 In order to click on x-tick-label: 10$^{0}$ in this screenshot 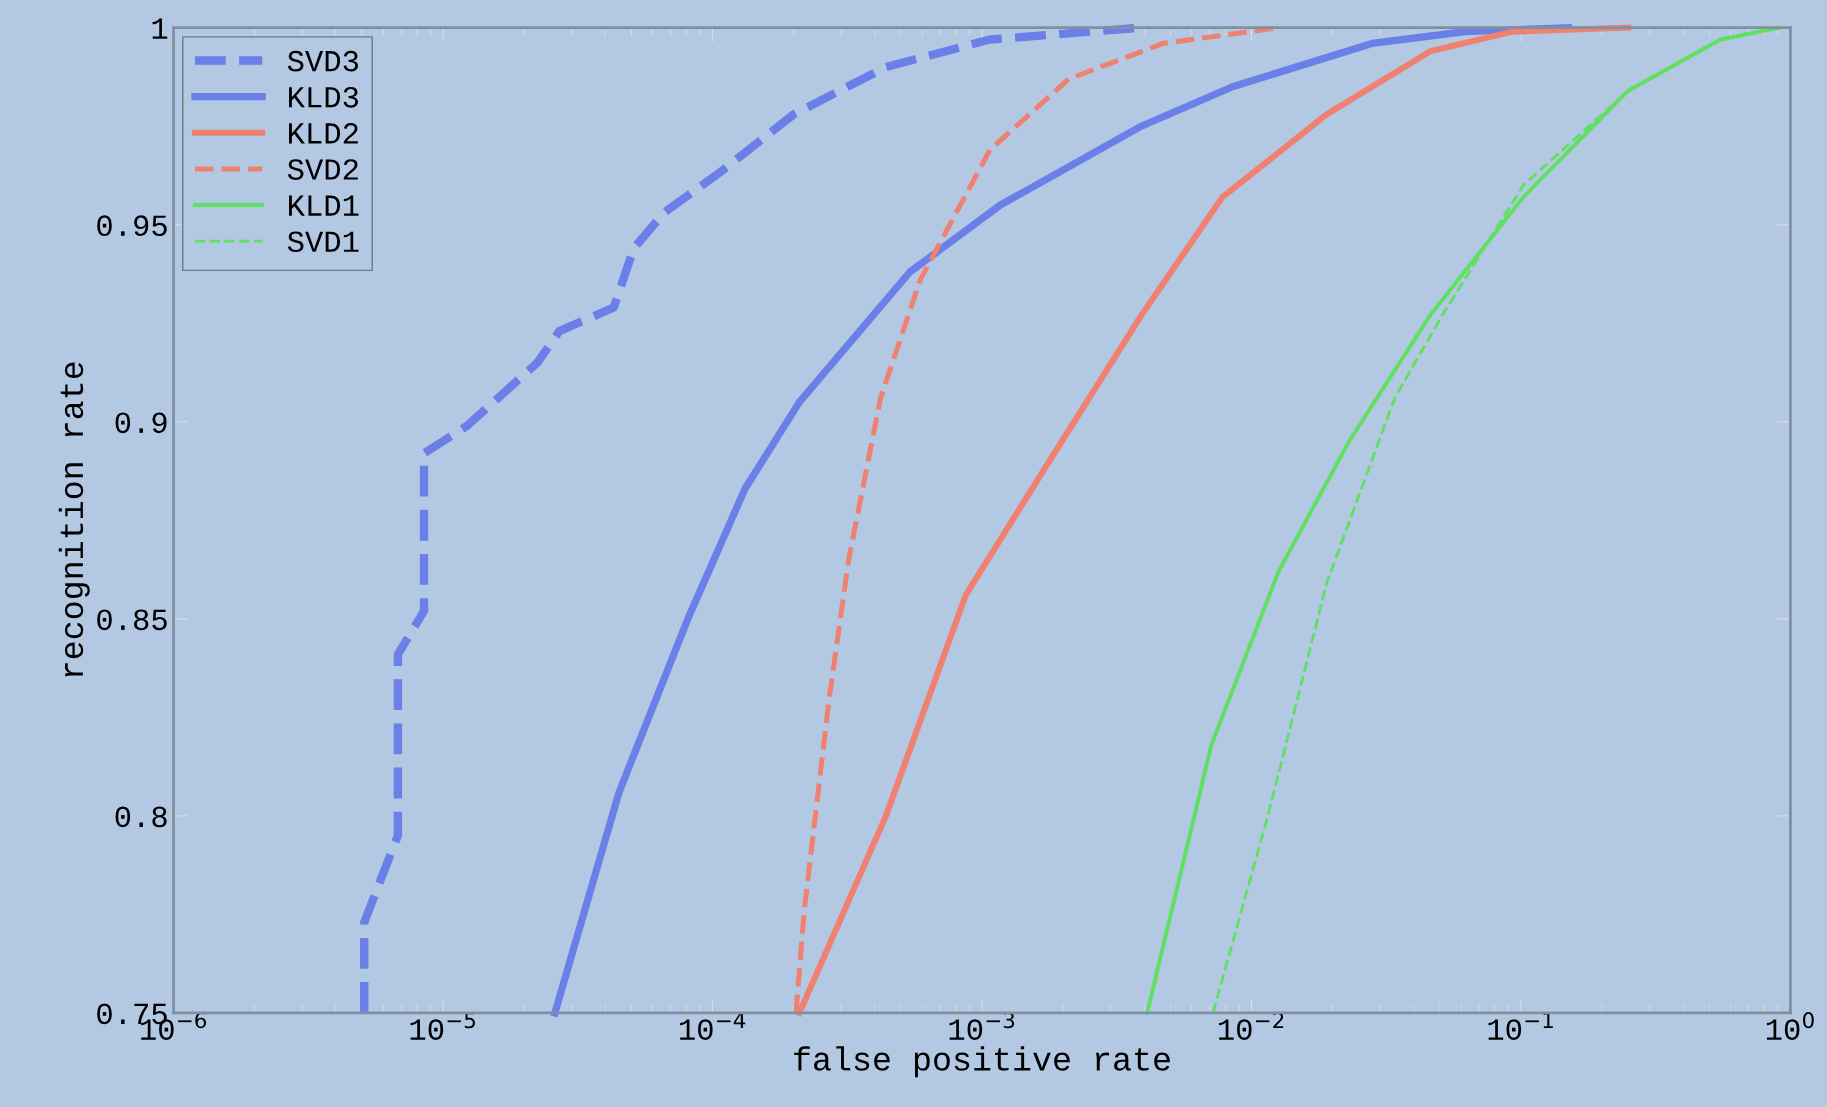, I will do `click(1790, 1026)`.